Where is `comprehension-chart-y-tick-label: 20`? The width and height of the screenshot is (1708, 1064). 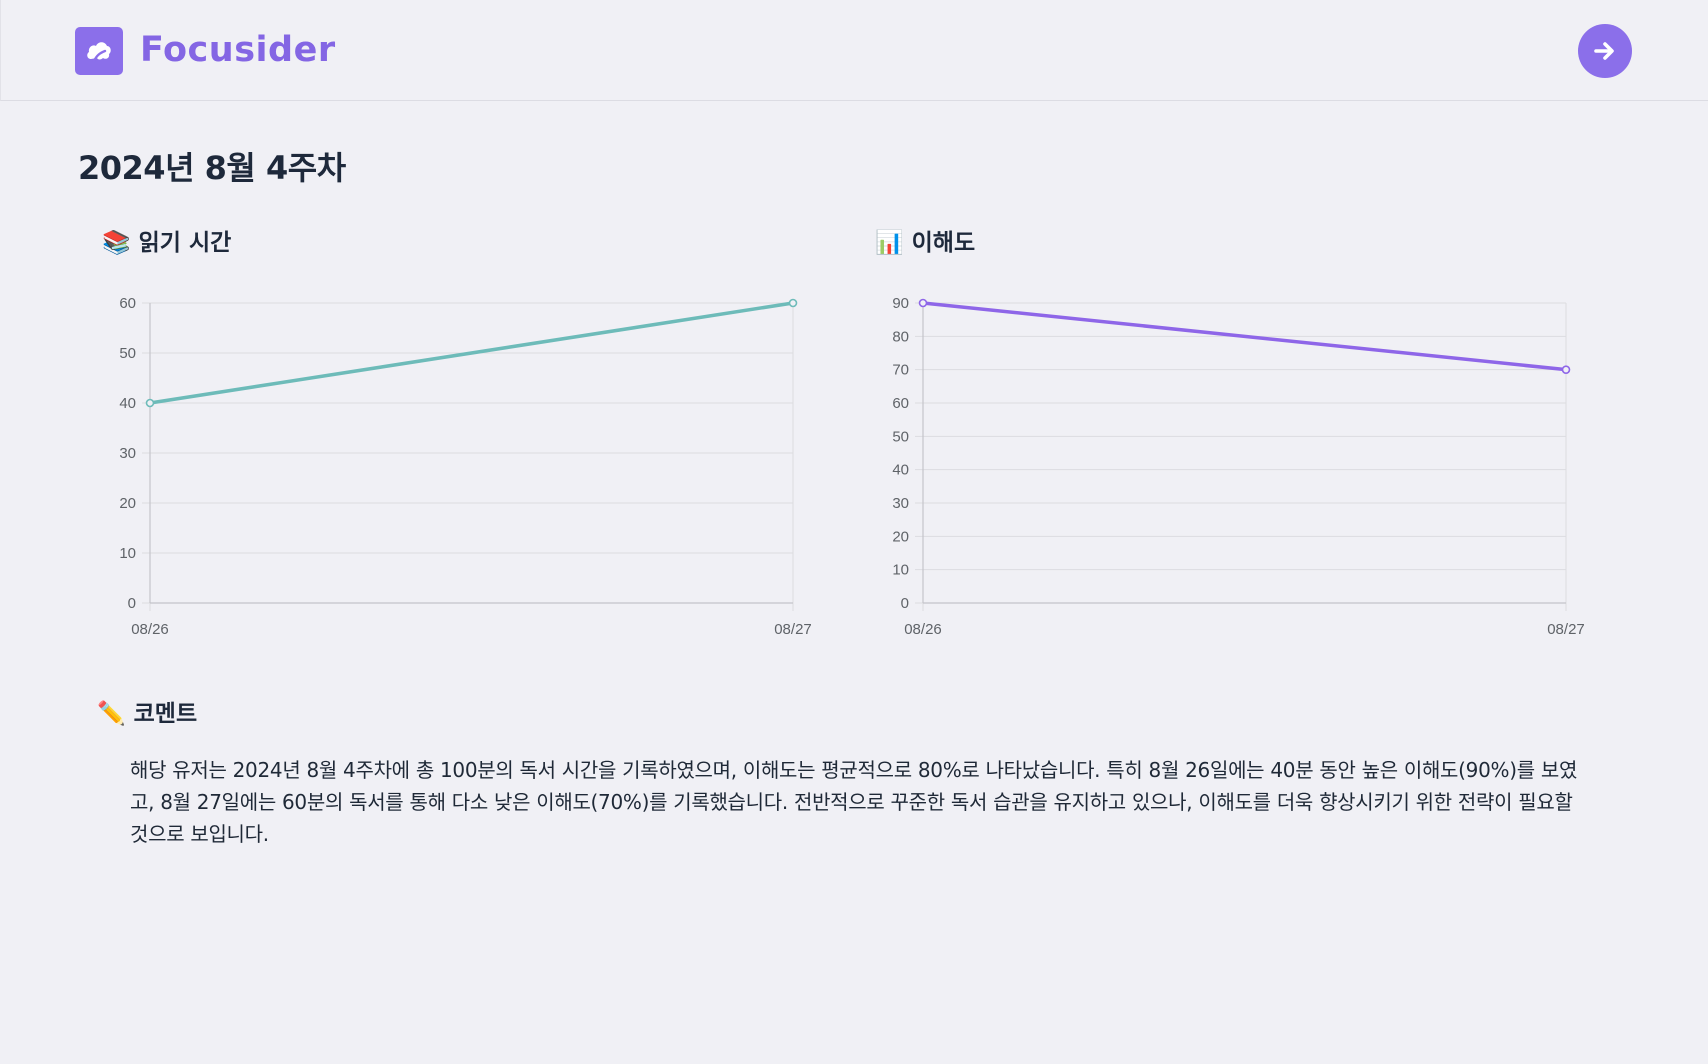
comprehension-chart-y-tick-label: 20 is located at coordinates (900, 536).